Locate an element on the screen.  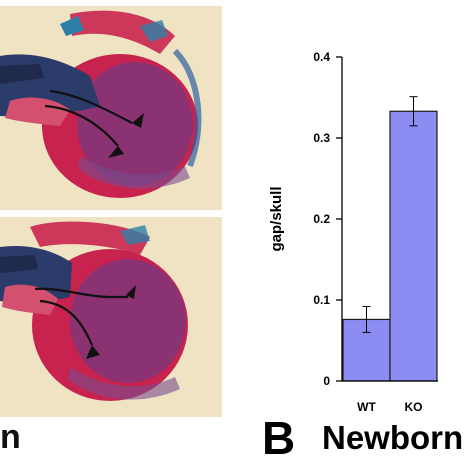
panel-letter: B is located at coordinates (279, 438).